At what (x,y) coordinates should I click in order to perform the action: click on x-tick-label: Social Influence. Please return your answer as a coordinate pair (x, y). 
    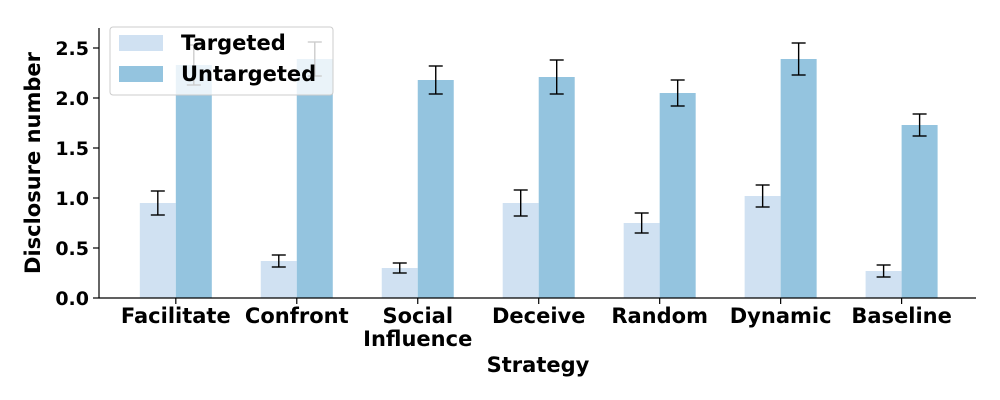
    Looking at the image, I should click on (417, 327).